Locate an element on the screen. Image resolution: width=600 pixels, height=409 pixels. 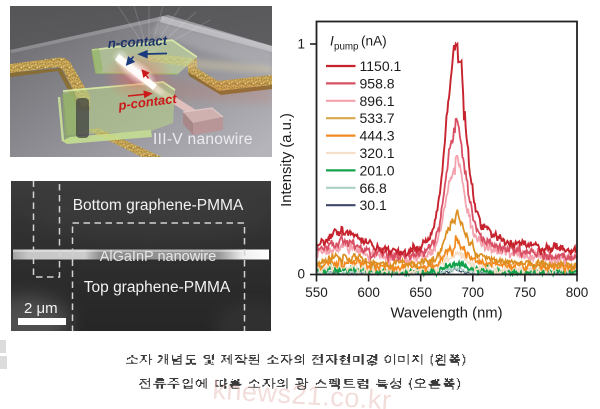
svg-text: 444.3 is located at coordinates (377, 136).